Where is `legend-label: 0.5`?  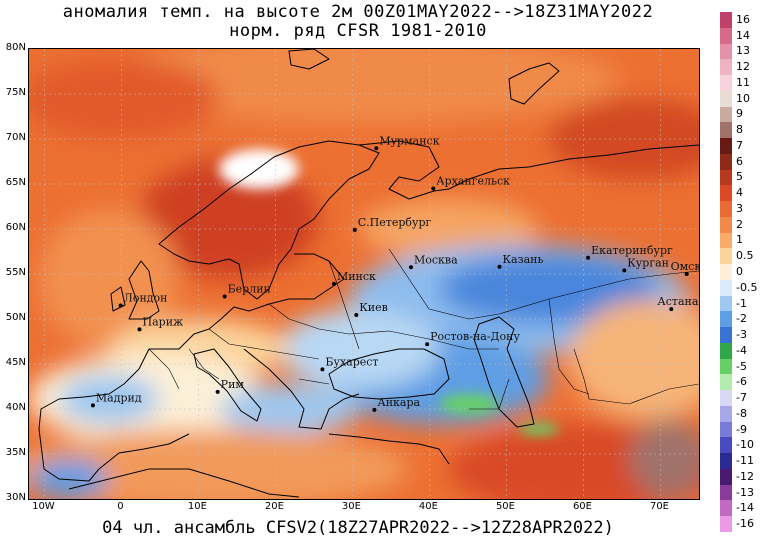 legend-label: 0.5 is located at coordinates (745, 256).